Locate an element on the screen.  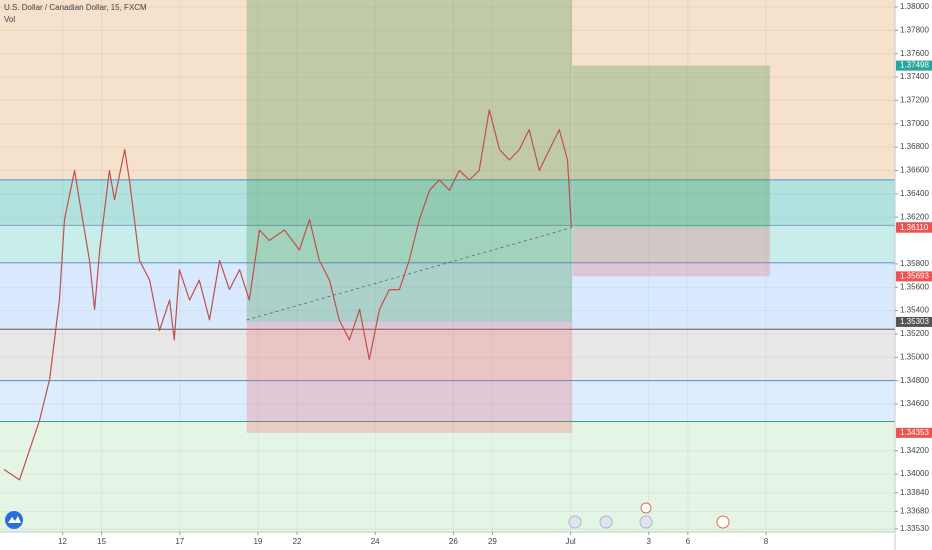
x-tick-label: Jul is located at coordinates (570, 541).